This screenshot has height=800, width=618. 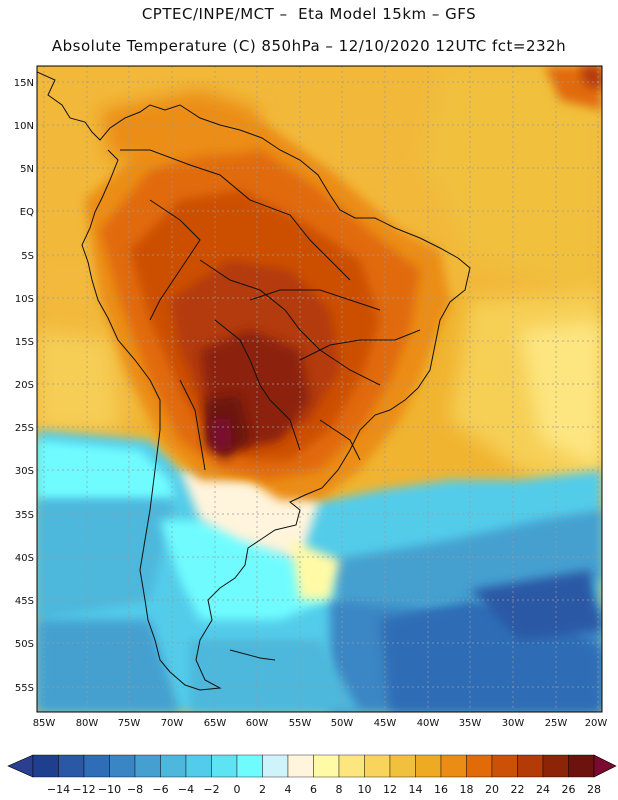 What do you see at coordinates (24, 471) in the screenshot?
I see `lat-label: 30S` at bounding box center [24, 471].